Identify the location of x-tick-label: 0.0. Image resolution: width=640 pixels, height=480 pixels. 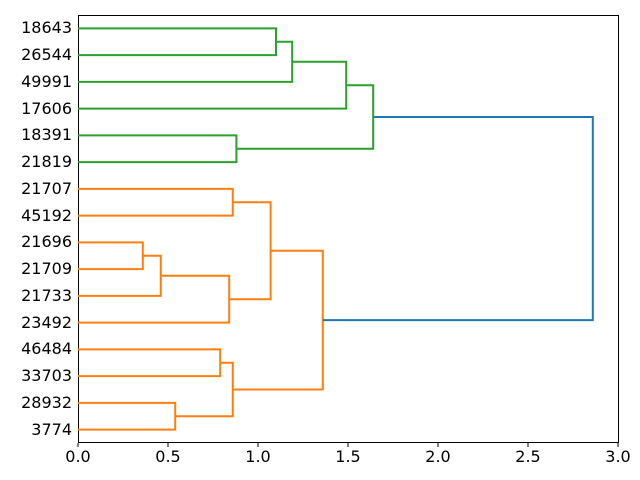
(78, 456).